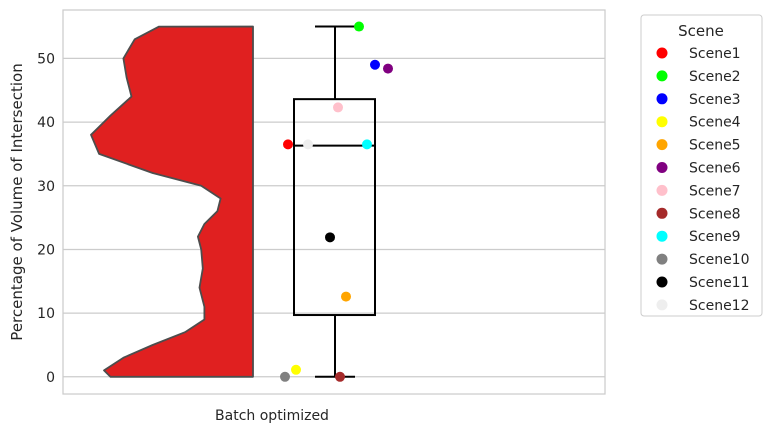 The image size is (771, 433). What do you see at coordinates (662, 190) in the screenshot?
I see `legend-marker-scene7` at bounding box center [662, 190].